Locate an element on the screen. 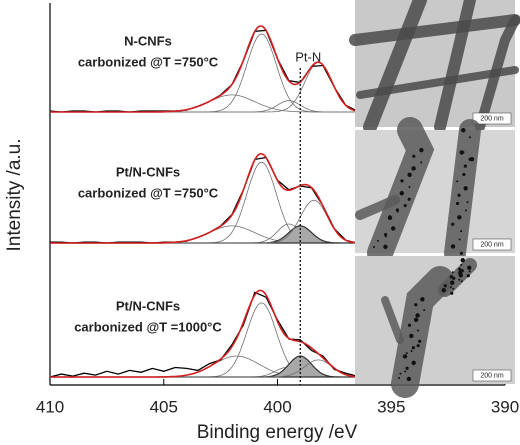 The width and height of the screenshot is (520, 445). x-tick-label: 400 is located at coordinates (277, 406).